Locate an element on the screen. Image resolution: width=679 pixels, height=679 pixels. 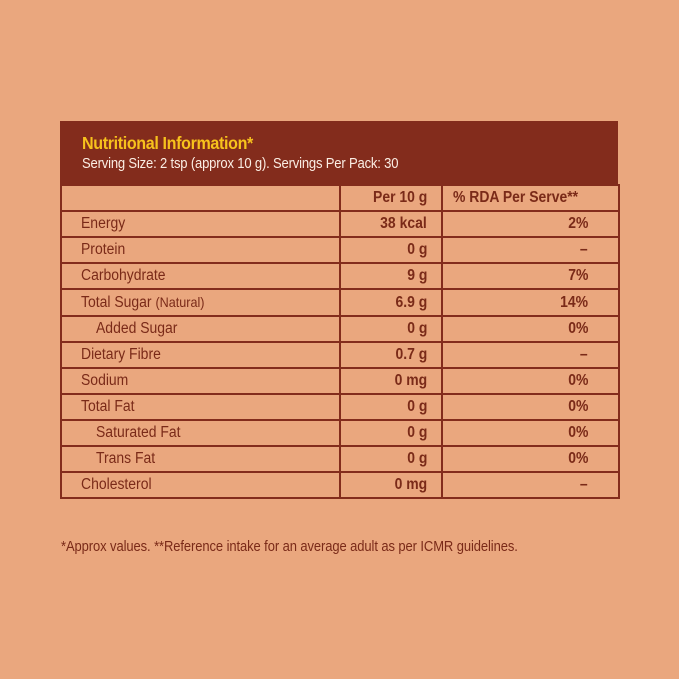
nutrient-name-sodium: Sodium is located at coordinates (200, 381).